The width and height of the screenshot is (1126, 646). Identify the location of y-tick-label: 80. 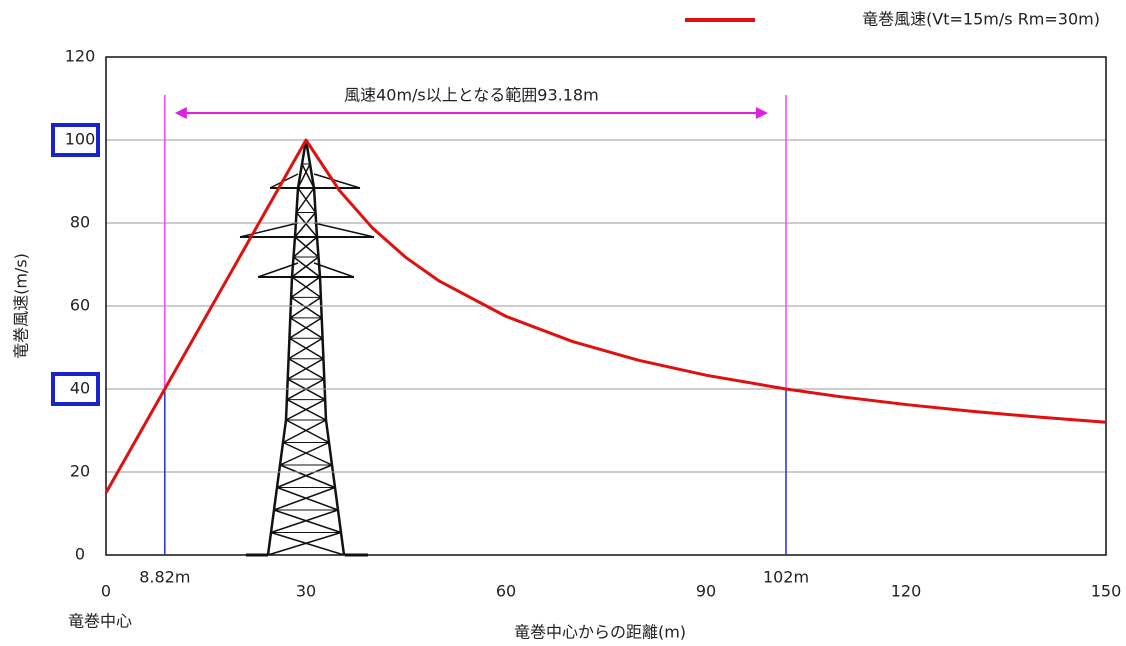
(80, 222).